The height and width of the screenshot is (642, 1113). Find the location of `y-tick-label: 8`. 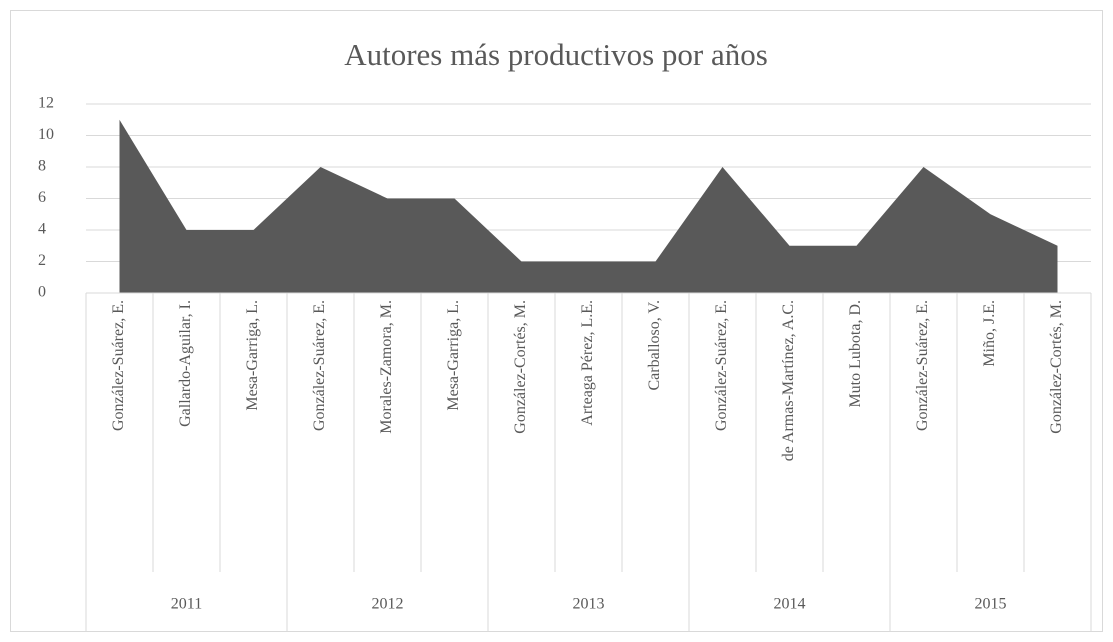

y-tick-label: 8 is located at coordinates (42, 166).